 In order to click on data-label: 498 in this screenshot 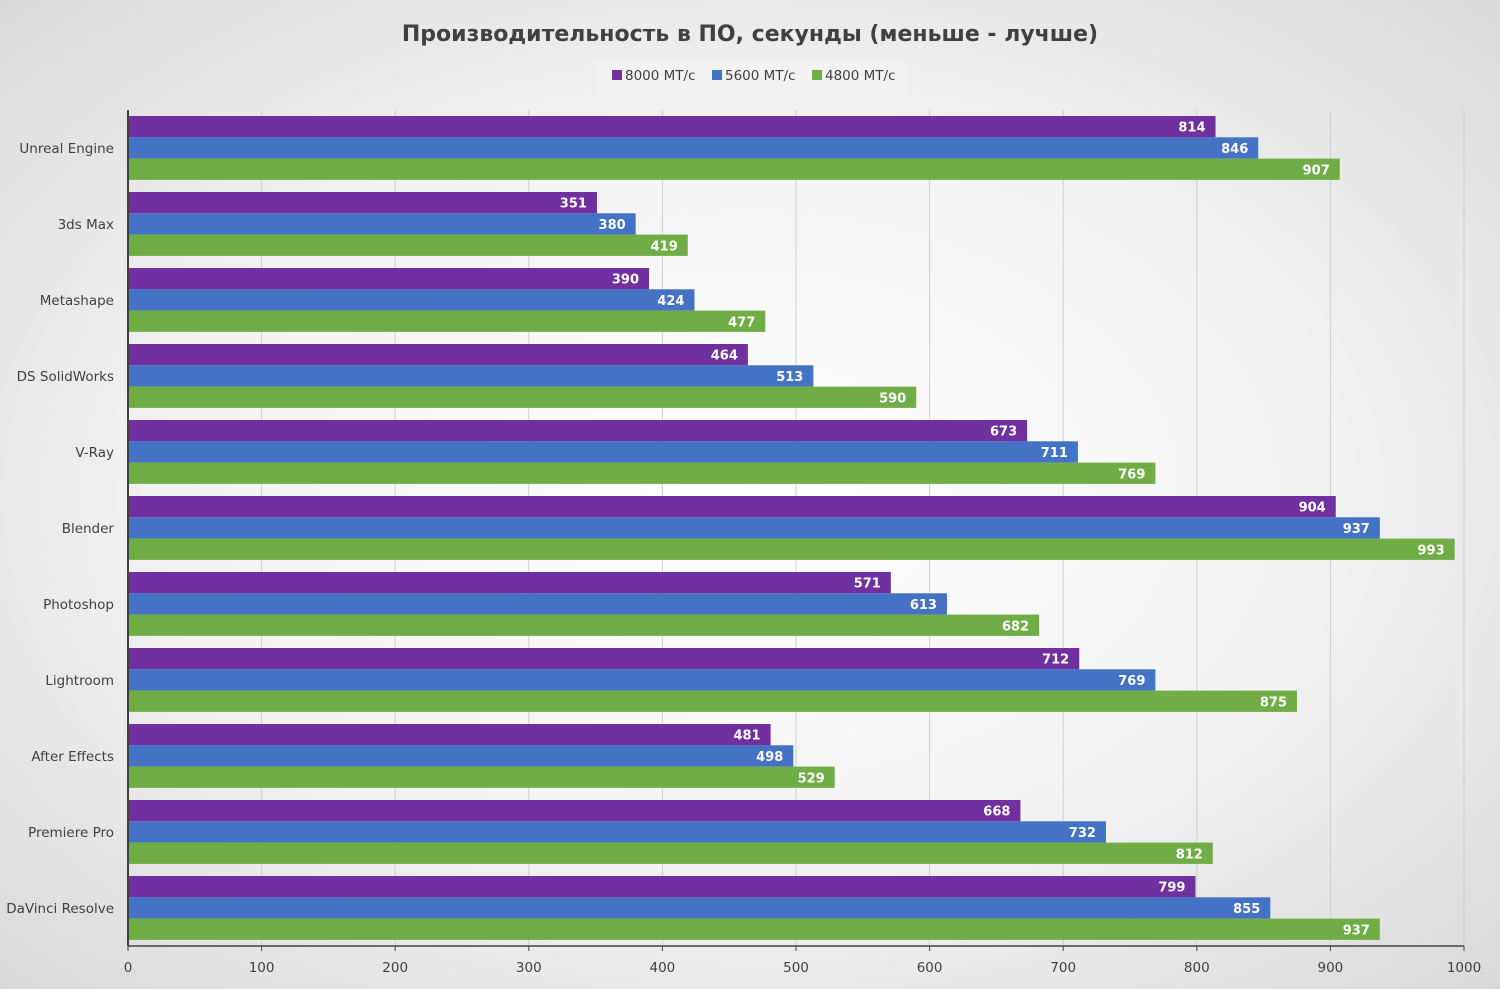, I will do `click(769, 757)`.